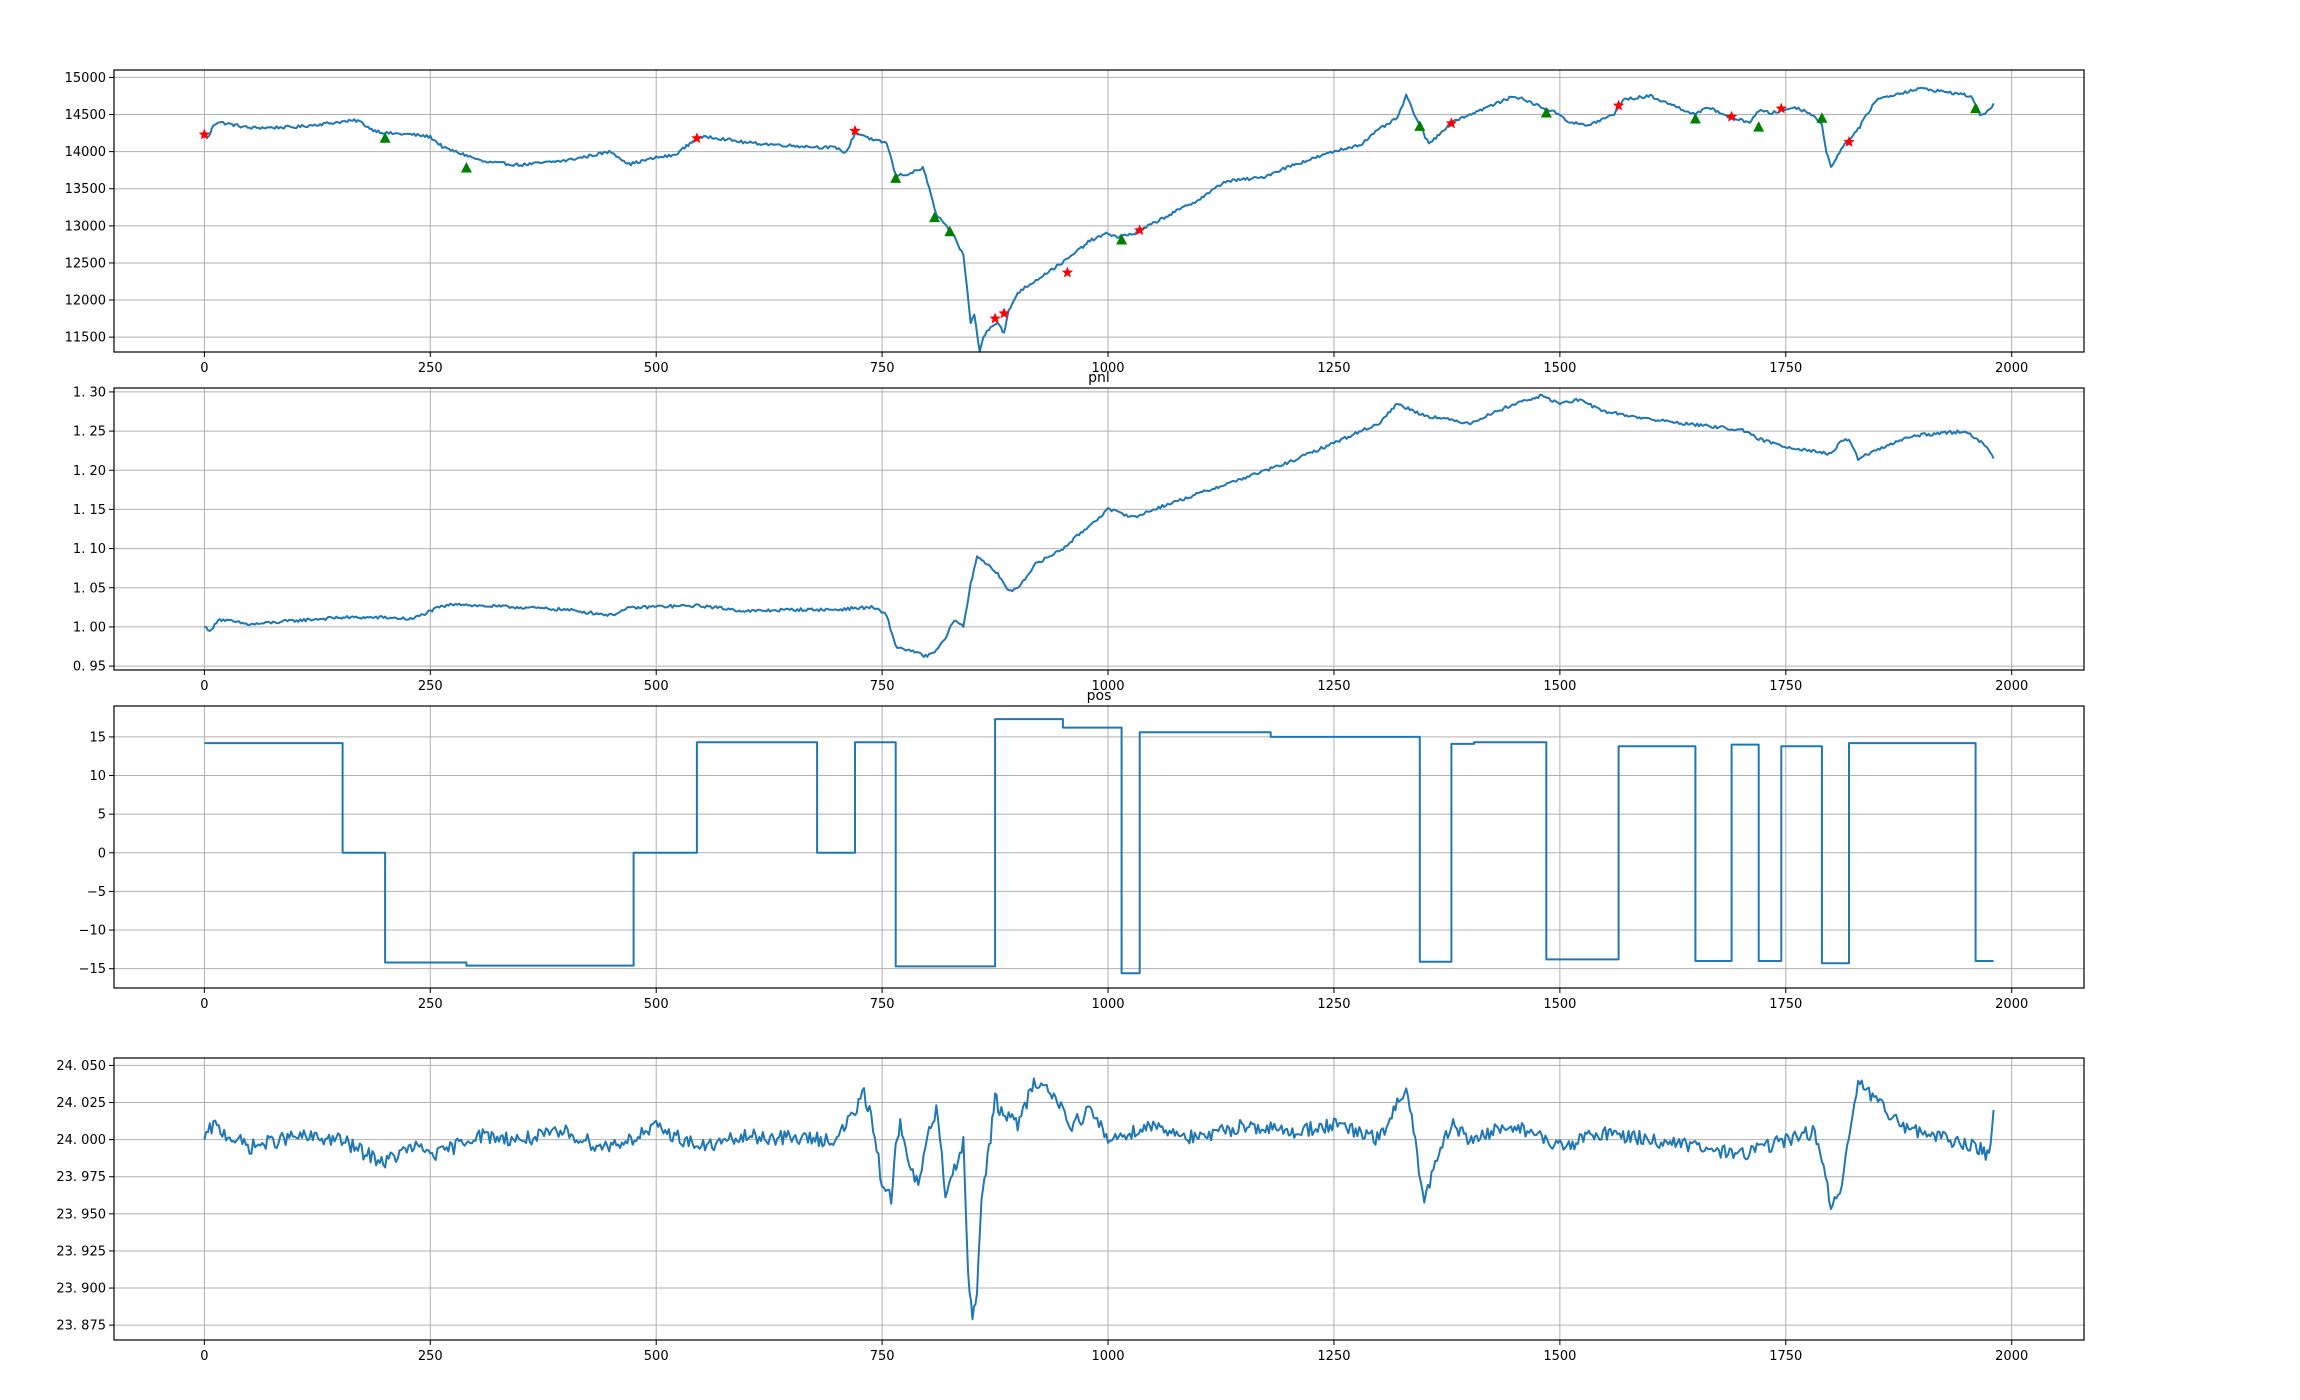 The image size is (2300, 1400). What do you see at coordinates (204, 1356) in the screenshot?
I see `indicator-xtick-label: 0` at bounding box center [204, 1356].